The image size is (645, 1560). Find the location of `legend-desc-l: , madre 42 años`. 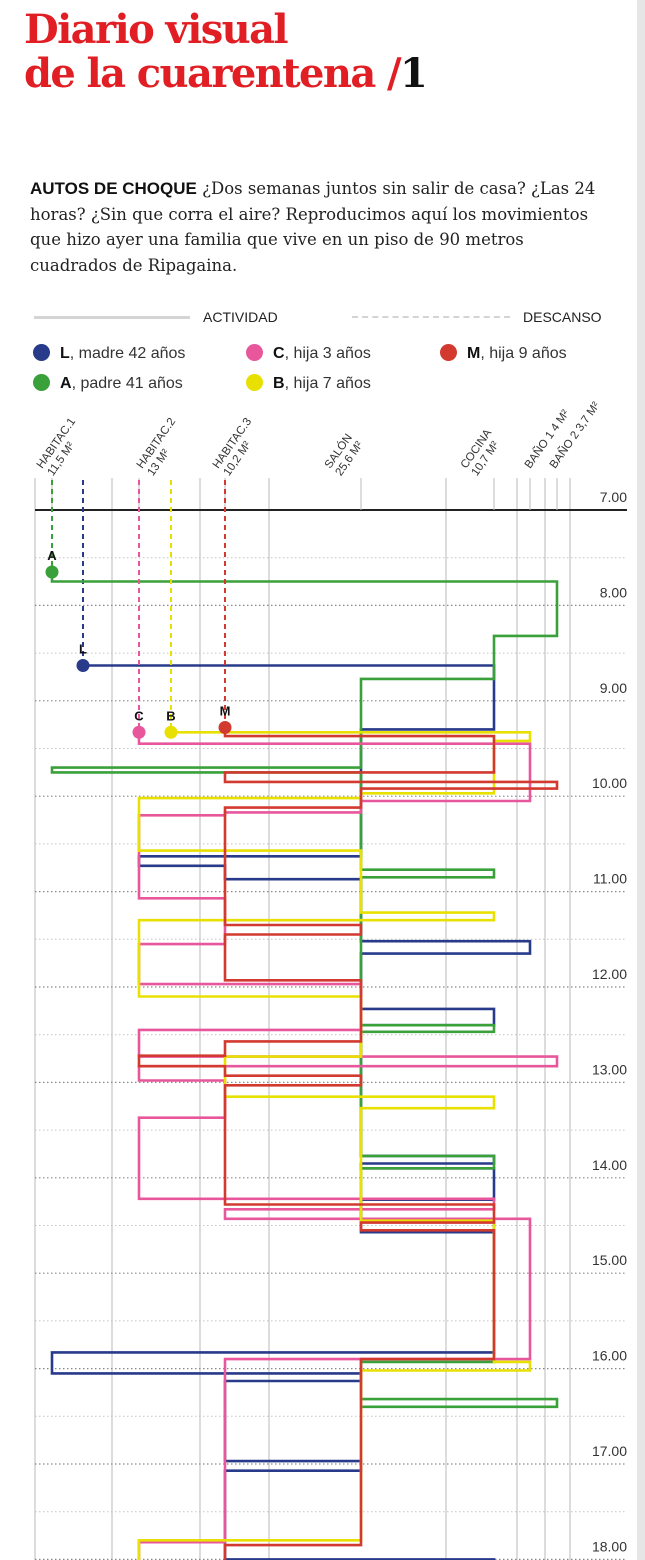

legend-desc-l: , madre 42 años is located at coordinates (127, 353).